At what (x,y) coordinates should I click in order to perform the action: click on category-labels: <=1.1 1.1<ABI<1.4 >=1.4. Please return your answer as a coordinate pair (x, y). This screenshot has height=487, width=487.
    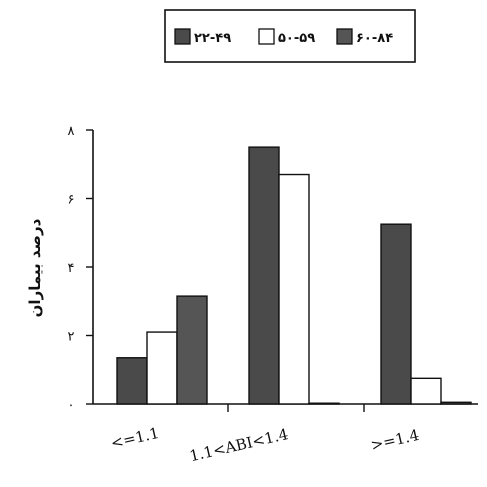
    Looking at the image, I should click on (265, 444).